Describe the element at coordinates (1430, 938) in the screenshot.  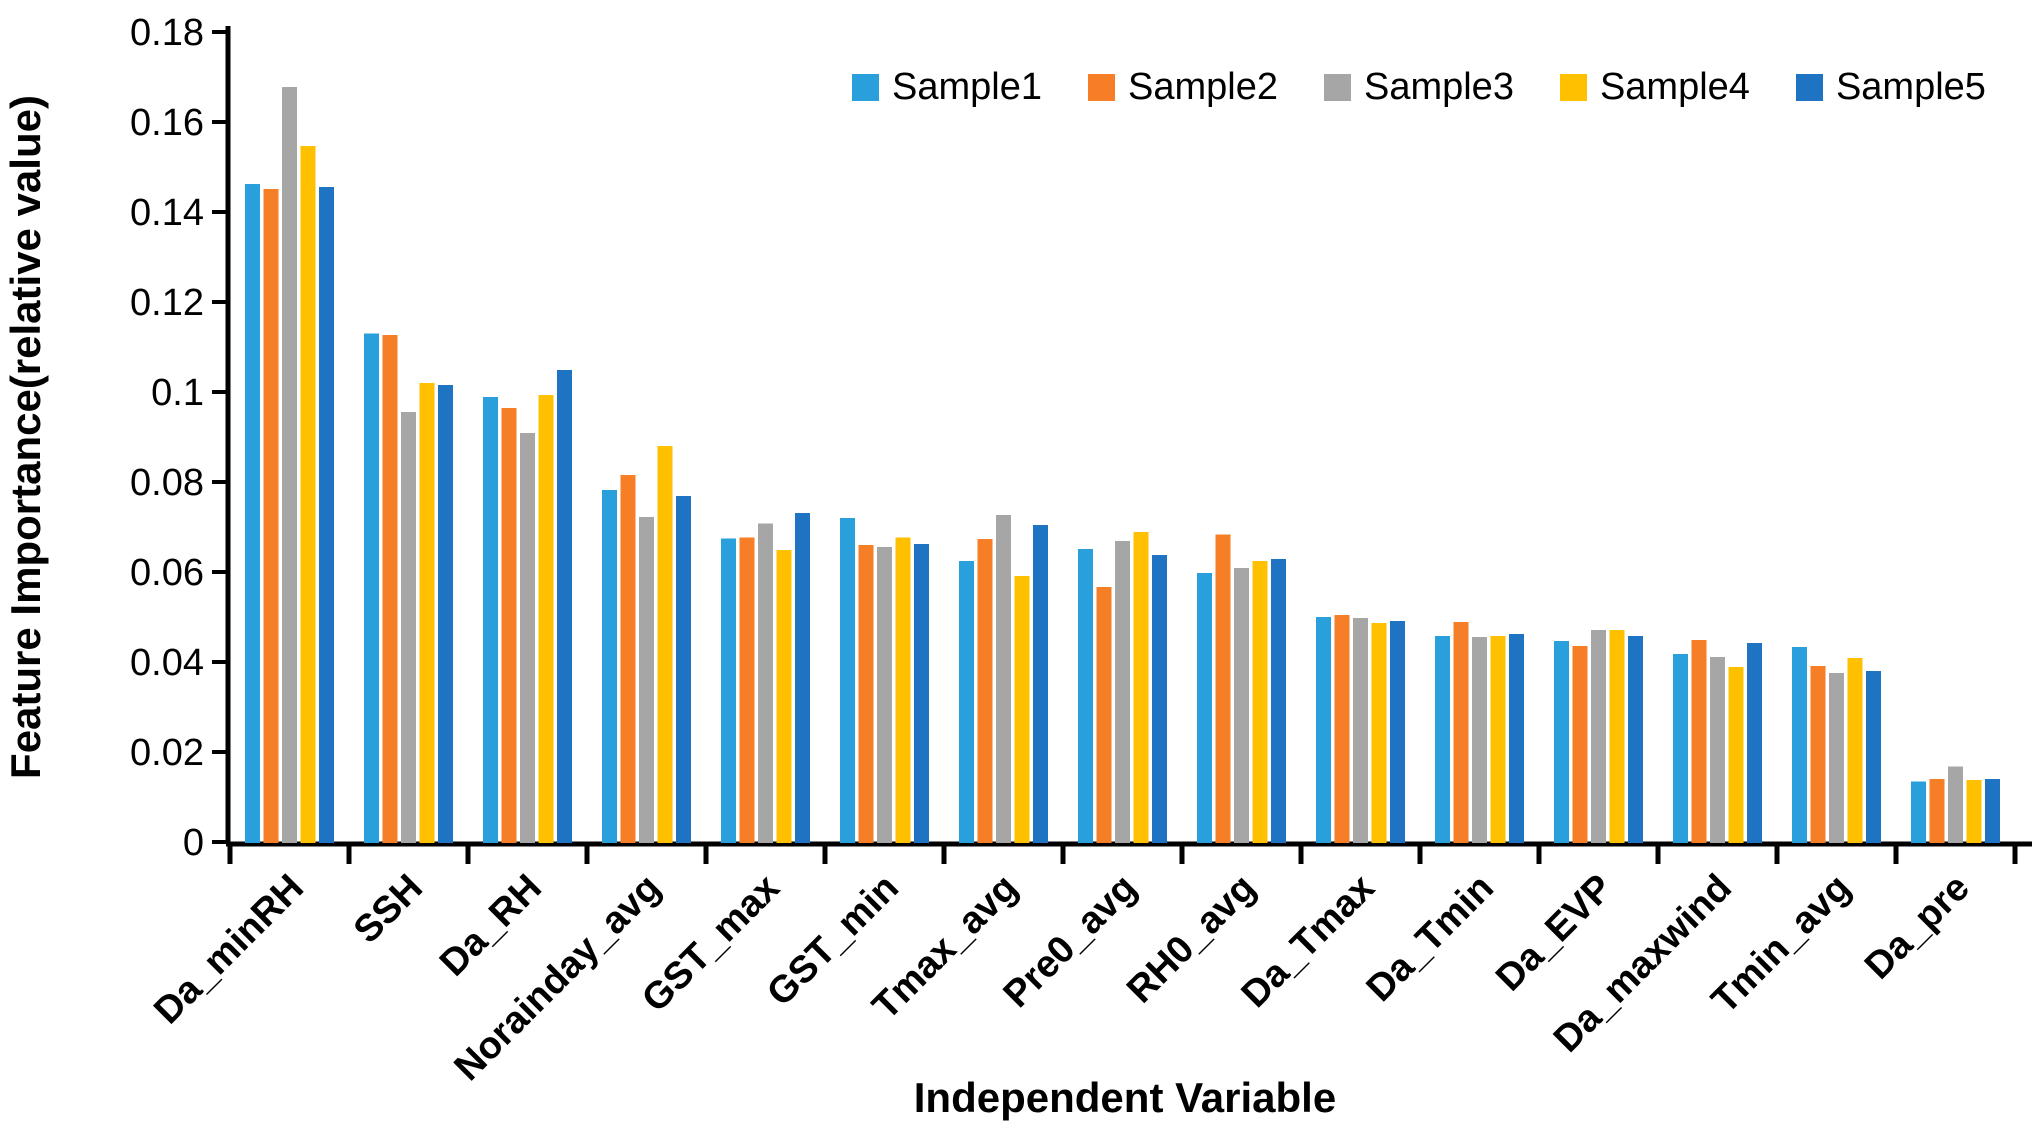
I see `x-category-label: Da_Tmin` at that location.